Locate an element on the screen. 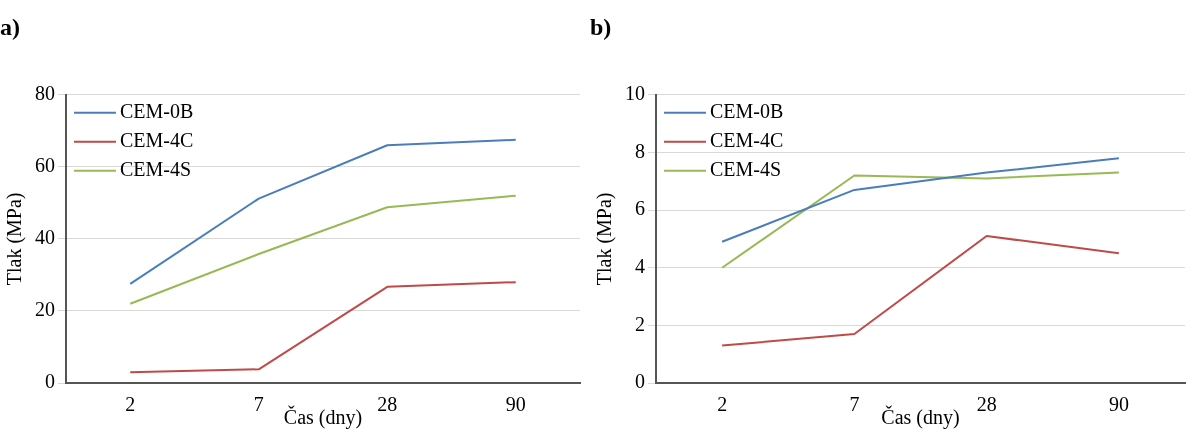 Image resolution: width=1195 pixels, height=435 pixels. y-tick-label: 80 is located at coordinates (45, 93).